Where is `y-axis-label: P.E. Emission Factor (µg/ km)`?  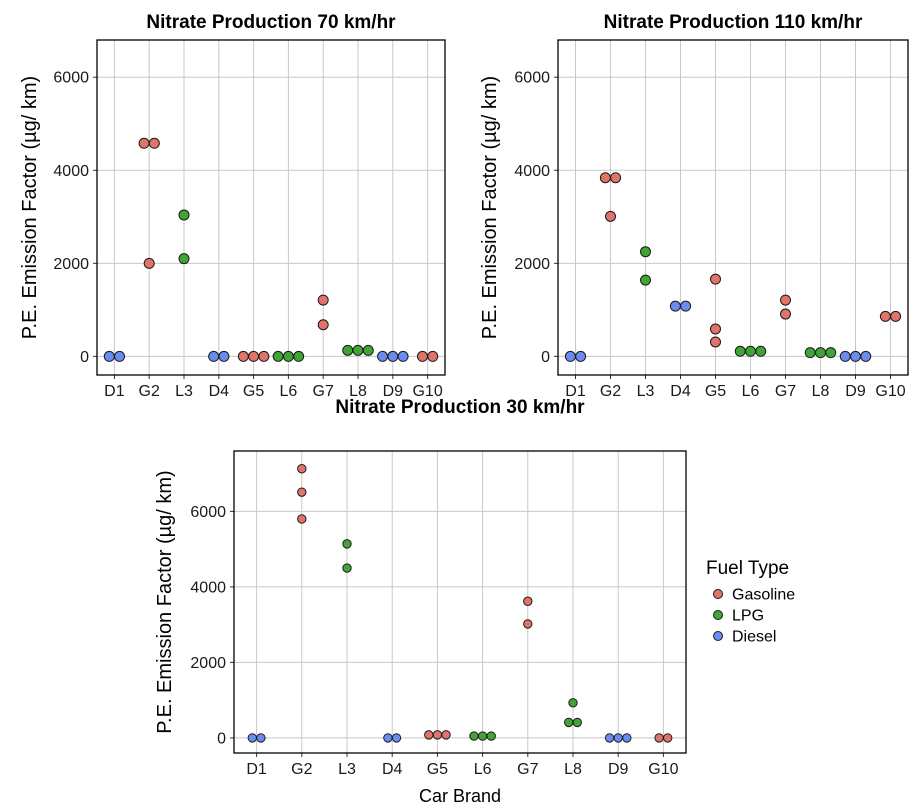
y-axis-label: P.E. Emission Factor (µg/ km) is located at coordinates (30, 207).